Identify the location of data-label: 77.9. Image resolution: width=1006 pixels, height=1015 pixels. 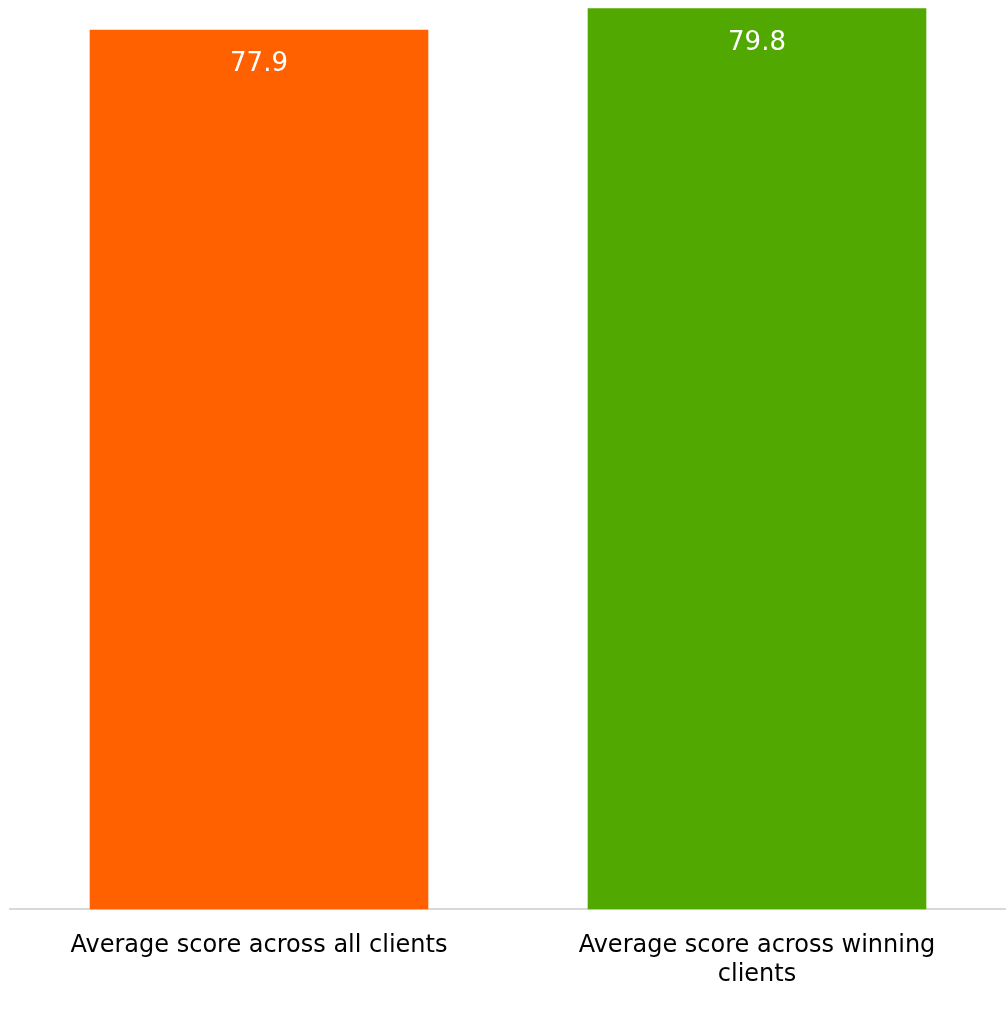
(259, 62).